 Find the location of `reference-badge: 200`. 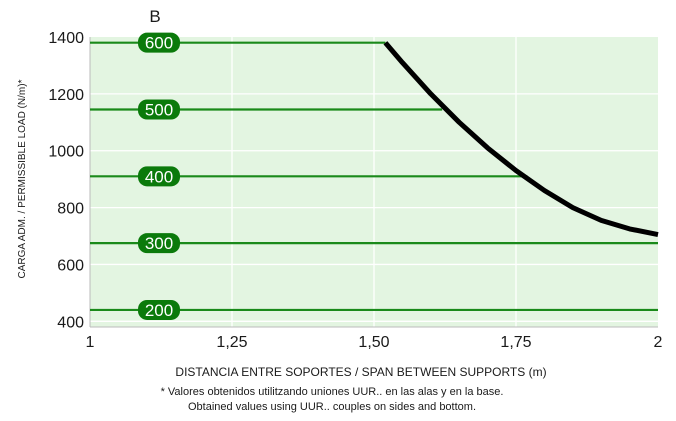

reference-badge: 200 is located at coordinates (159, 309).